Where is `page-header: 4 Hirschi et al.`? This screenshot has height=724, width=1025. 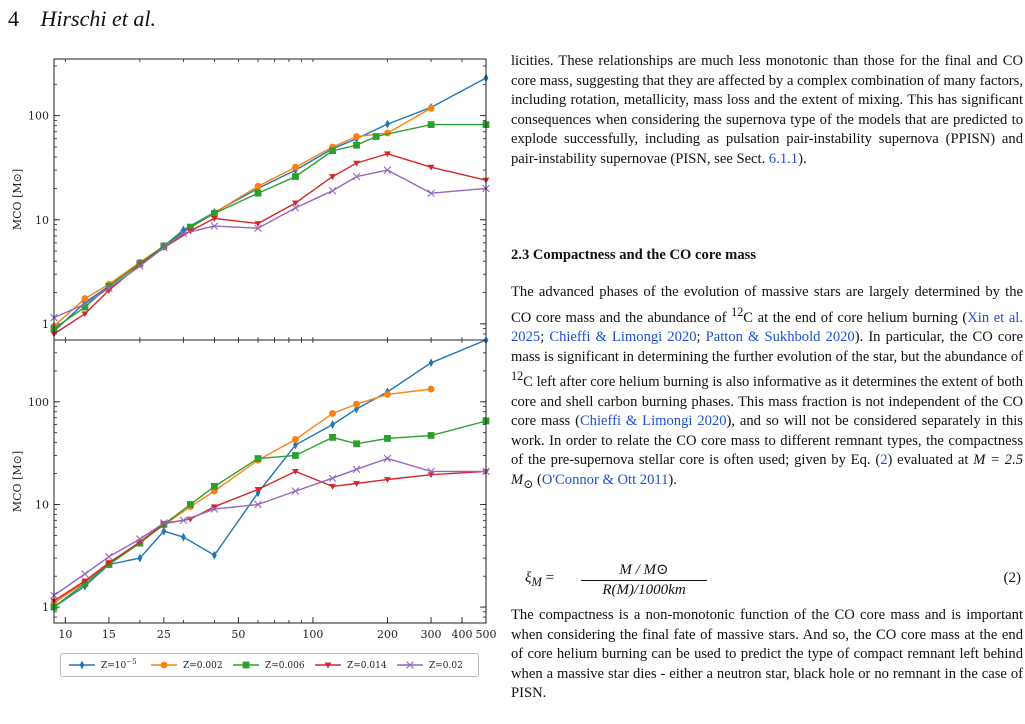 page-header: 4 Hirschi et al. is located at coordinates (82, 19).